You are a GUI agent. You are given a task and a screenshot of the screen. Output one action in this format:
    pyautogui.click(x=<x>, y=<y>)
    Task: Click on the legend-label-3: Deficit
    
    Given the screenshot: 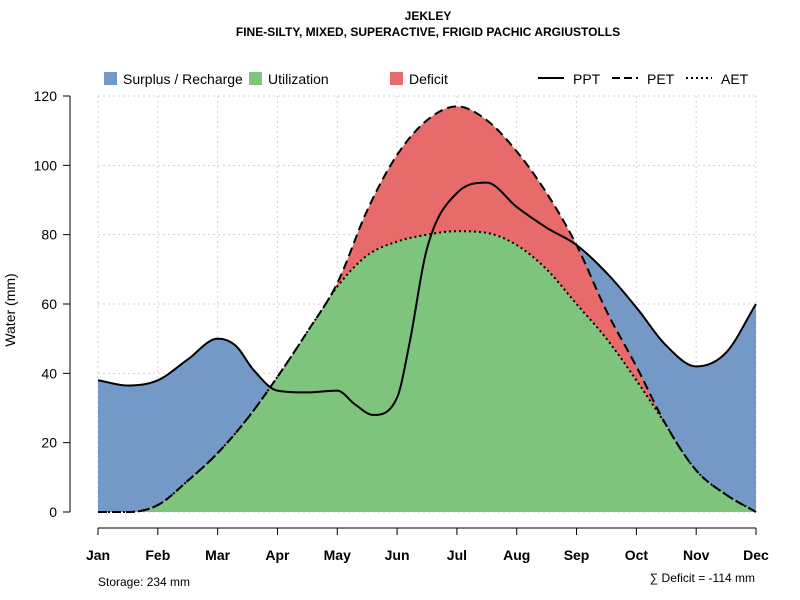 What is the action you would take?
    pyautogui.click(x=428, y=79)
    